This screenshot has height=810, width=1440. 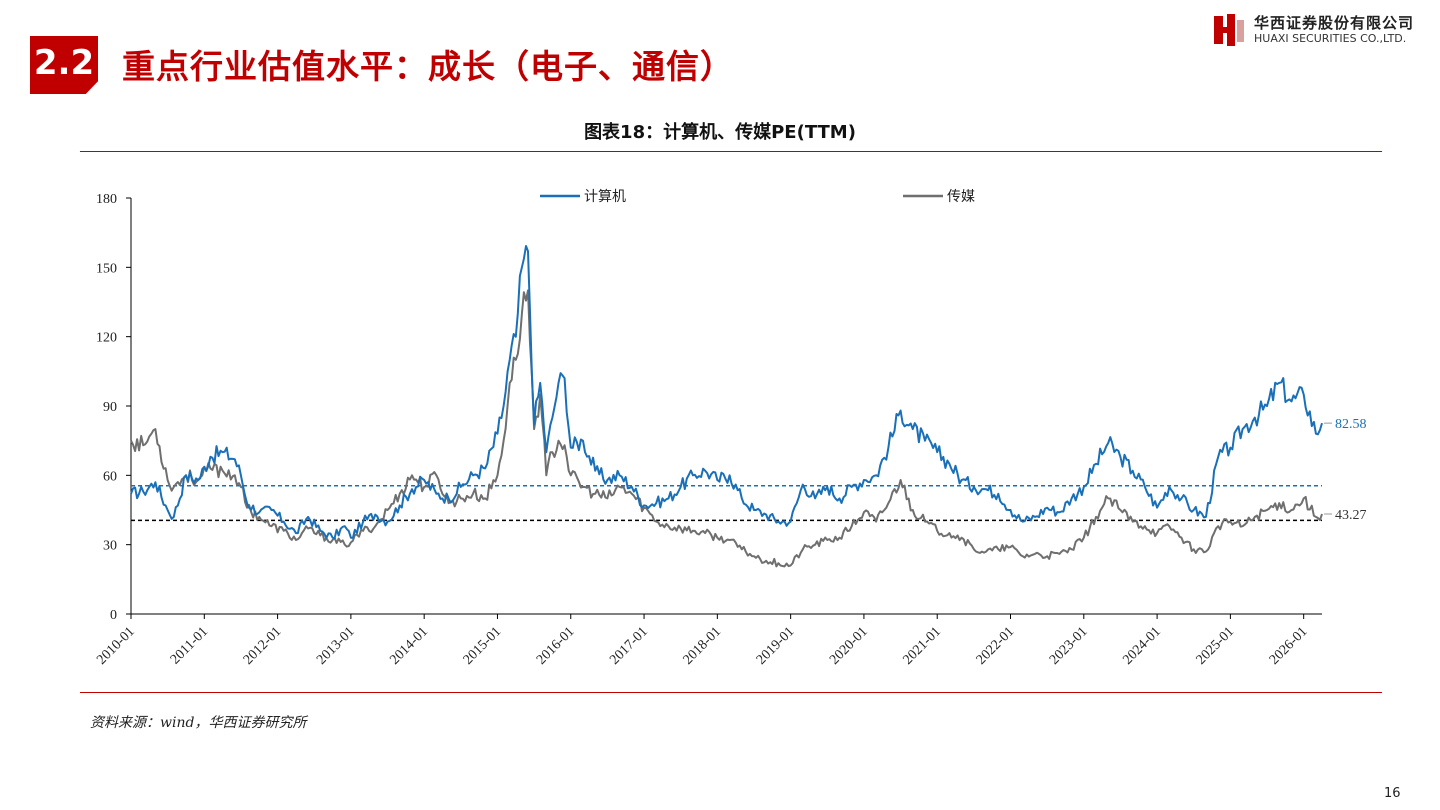 What do you see at coordinates (110, 407) in the screenshot?
I see `y-tick-label: 90` at bounding box center [110, 407].